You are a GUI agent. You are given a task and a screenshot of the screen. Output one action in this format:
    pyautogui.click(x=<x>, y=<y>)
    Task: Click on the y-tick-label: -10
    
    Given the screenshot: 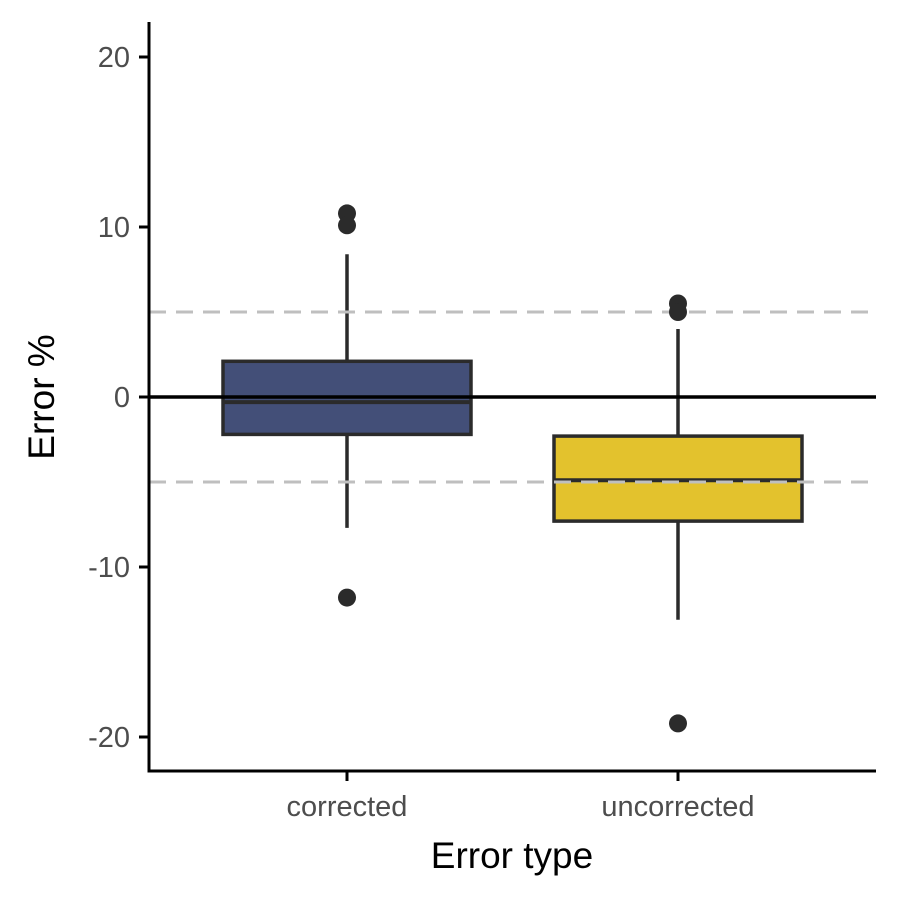 What is the action you would take?
    pyautogui.click(x=109, y=568)
    